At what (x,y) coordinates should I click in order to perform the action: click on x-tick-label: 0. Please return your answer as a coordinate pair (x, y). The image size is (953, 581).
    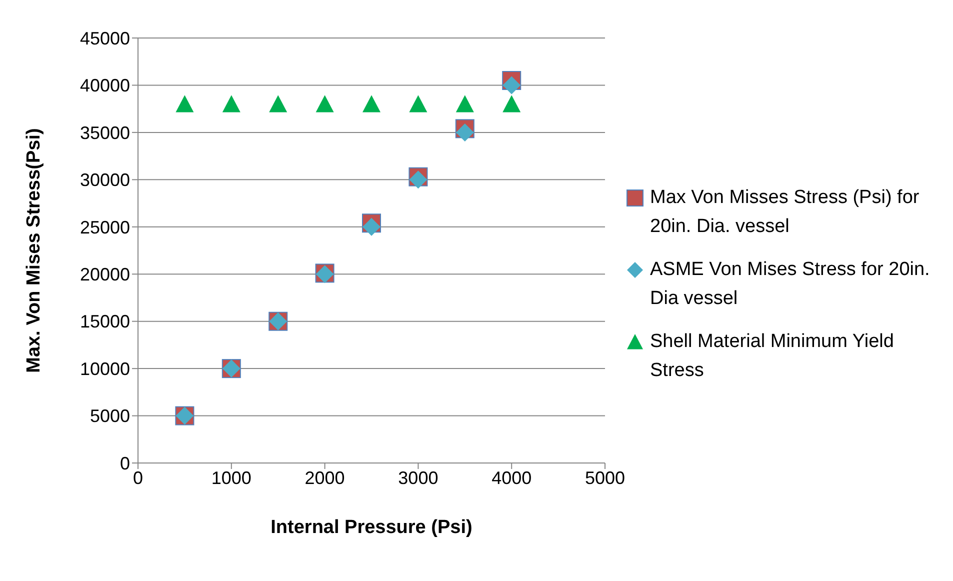
    Looking at the image, I should click on (138, 478).